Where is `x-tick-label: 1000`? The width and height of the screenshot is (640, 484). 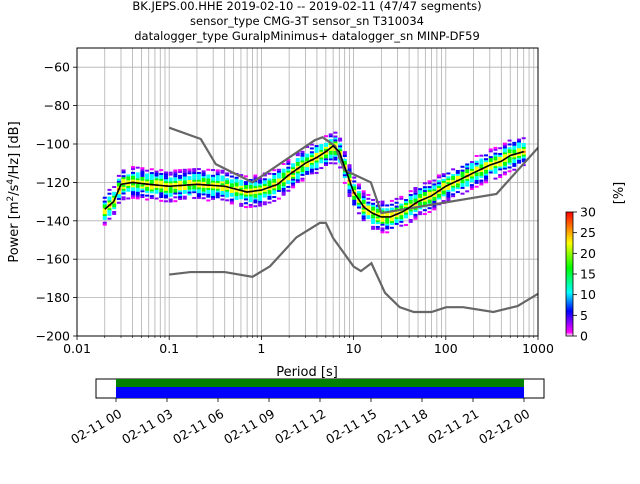
x-tick-label: 1000 is located at coordinates (538, 348).